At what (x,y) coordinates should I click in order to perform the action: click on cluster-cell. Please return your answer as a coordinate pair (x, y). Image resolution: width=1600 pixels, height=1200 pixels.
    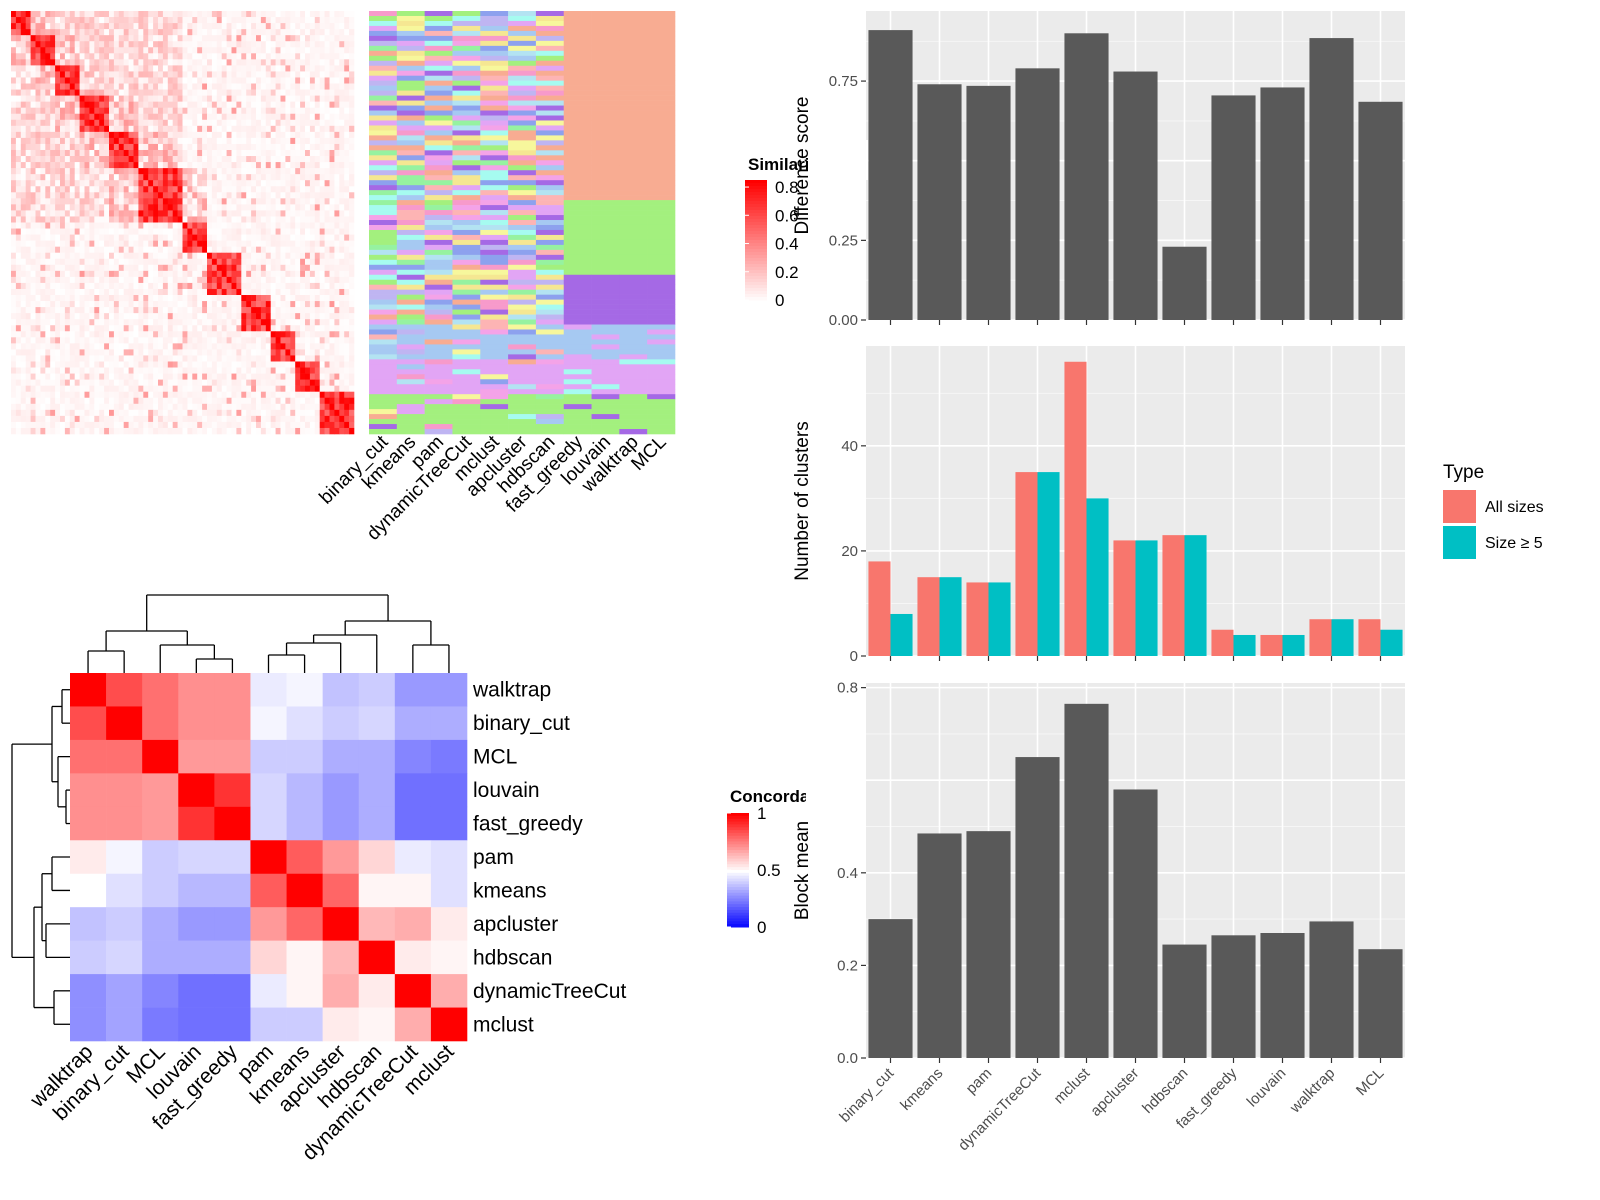
    Looking at the image, I should click on (522, 28).